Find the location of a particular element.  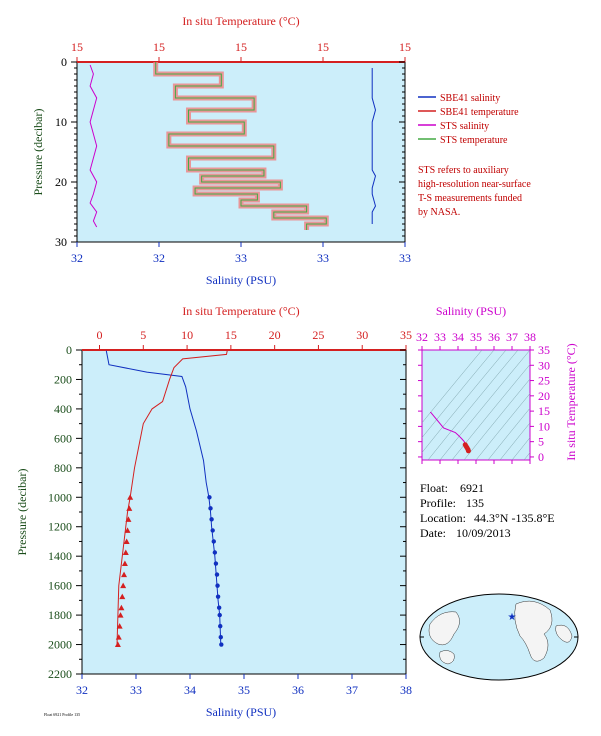

sts-note-line-4: by NASA. is located at coordinates (439, 212).